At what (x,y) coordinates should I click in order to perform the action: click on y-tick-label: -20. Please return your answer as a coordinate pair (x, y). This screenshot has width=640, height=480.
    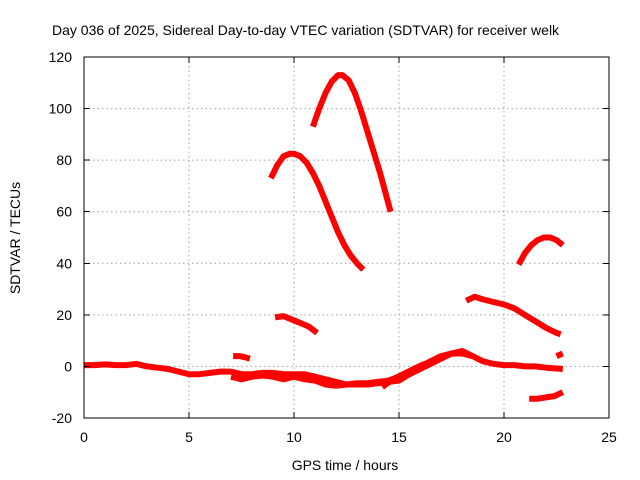
    Looking at the image, I should click on (62, 418).